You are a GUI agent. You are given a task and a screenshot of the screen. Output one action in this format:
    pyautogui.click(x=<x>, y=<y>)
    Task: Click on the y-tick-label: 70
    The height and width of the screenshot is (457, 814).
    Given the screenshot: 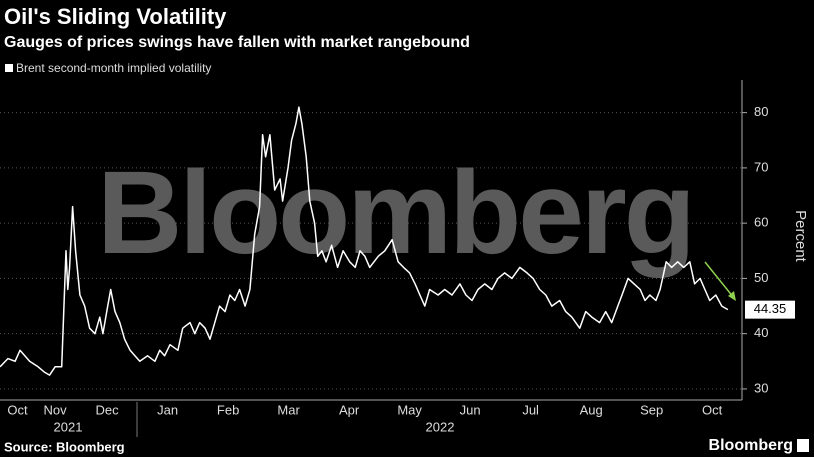 What is the action you would take?
    pyautogui.click(x=761, y=166)
    